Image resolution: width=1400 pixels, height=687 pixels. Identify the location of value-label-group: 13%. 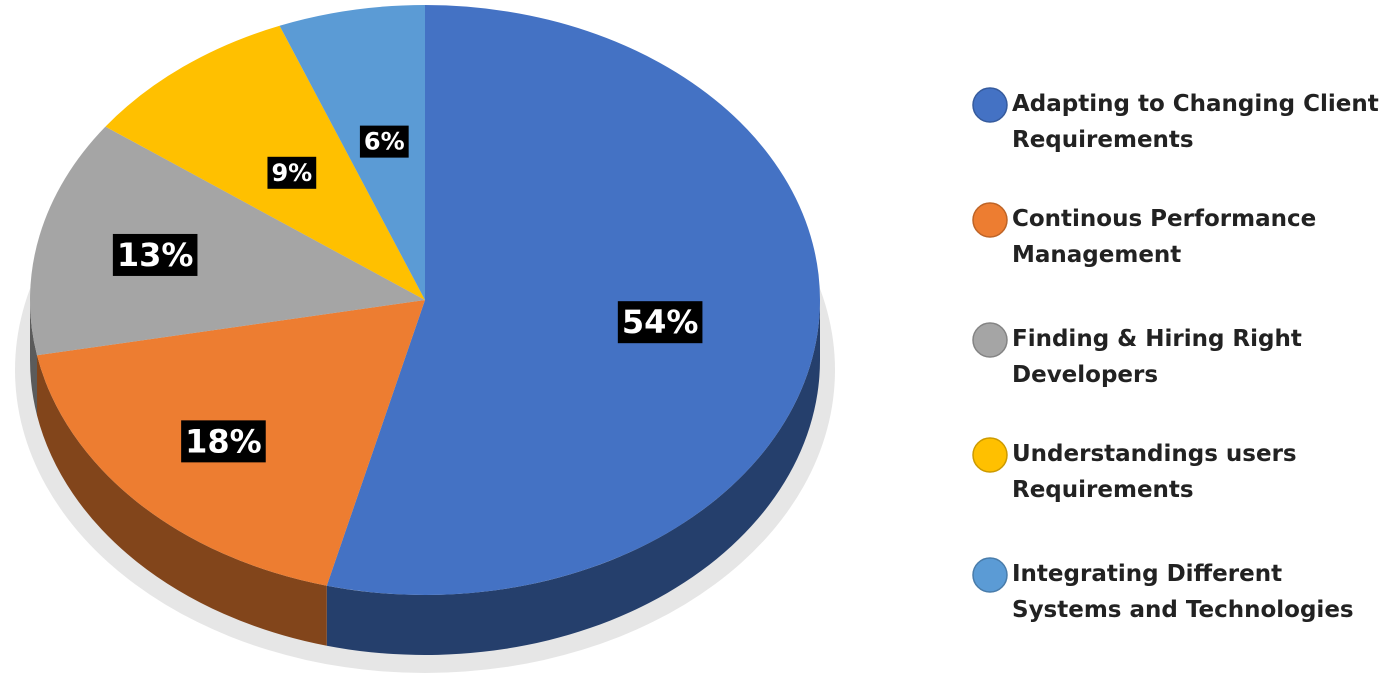
(155, 254).